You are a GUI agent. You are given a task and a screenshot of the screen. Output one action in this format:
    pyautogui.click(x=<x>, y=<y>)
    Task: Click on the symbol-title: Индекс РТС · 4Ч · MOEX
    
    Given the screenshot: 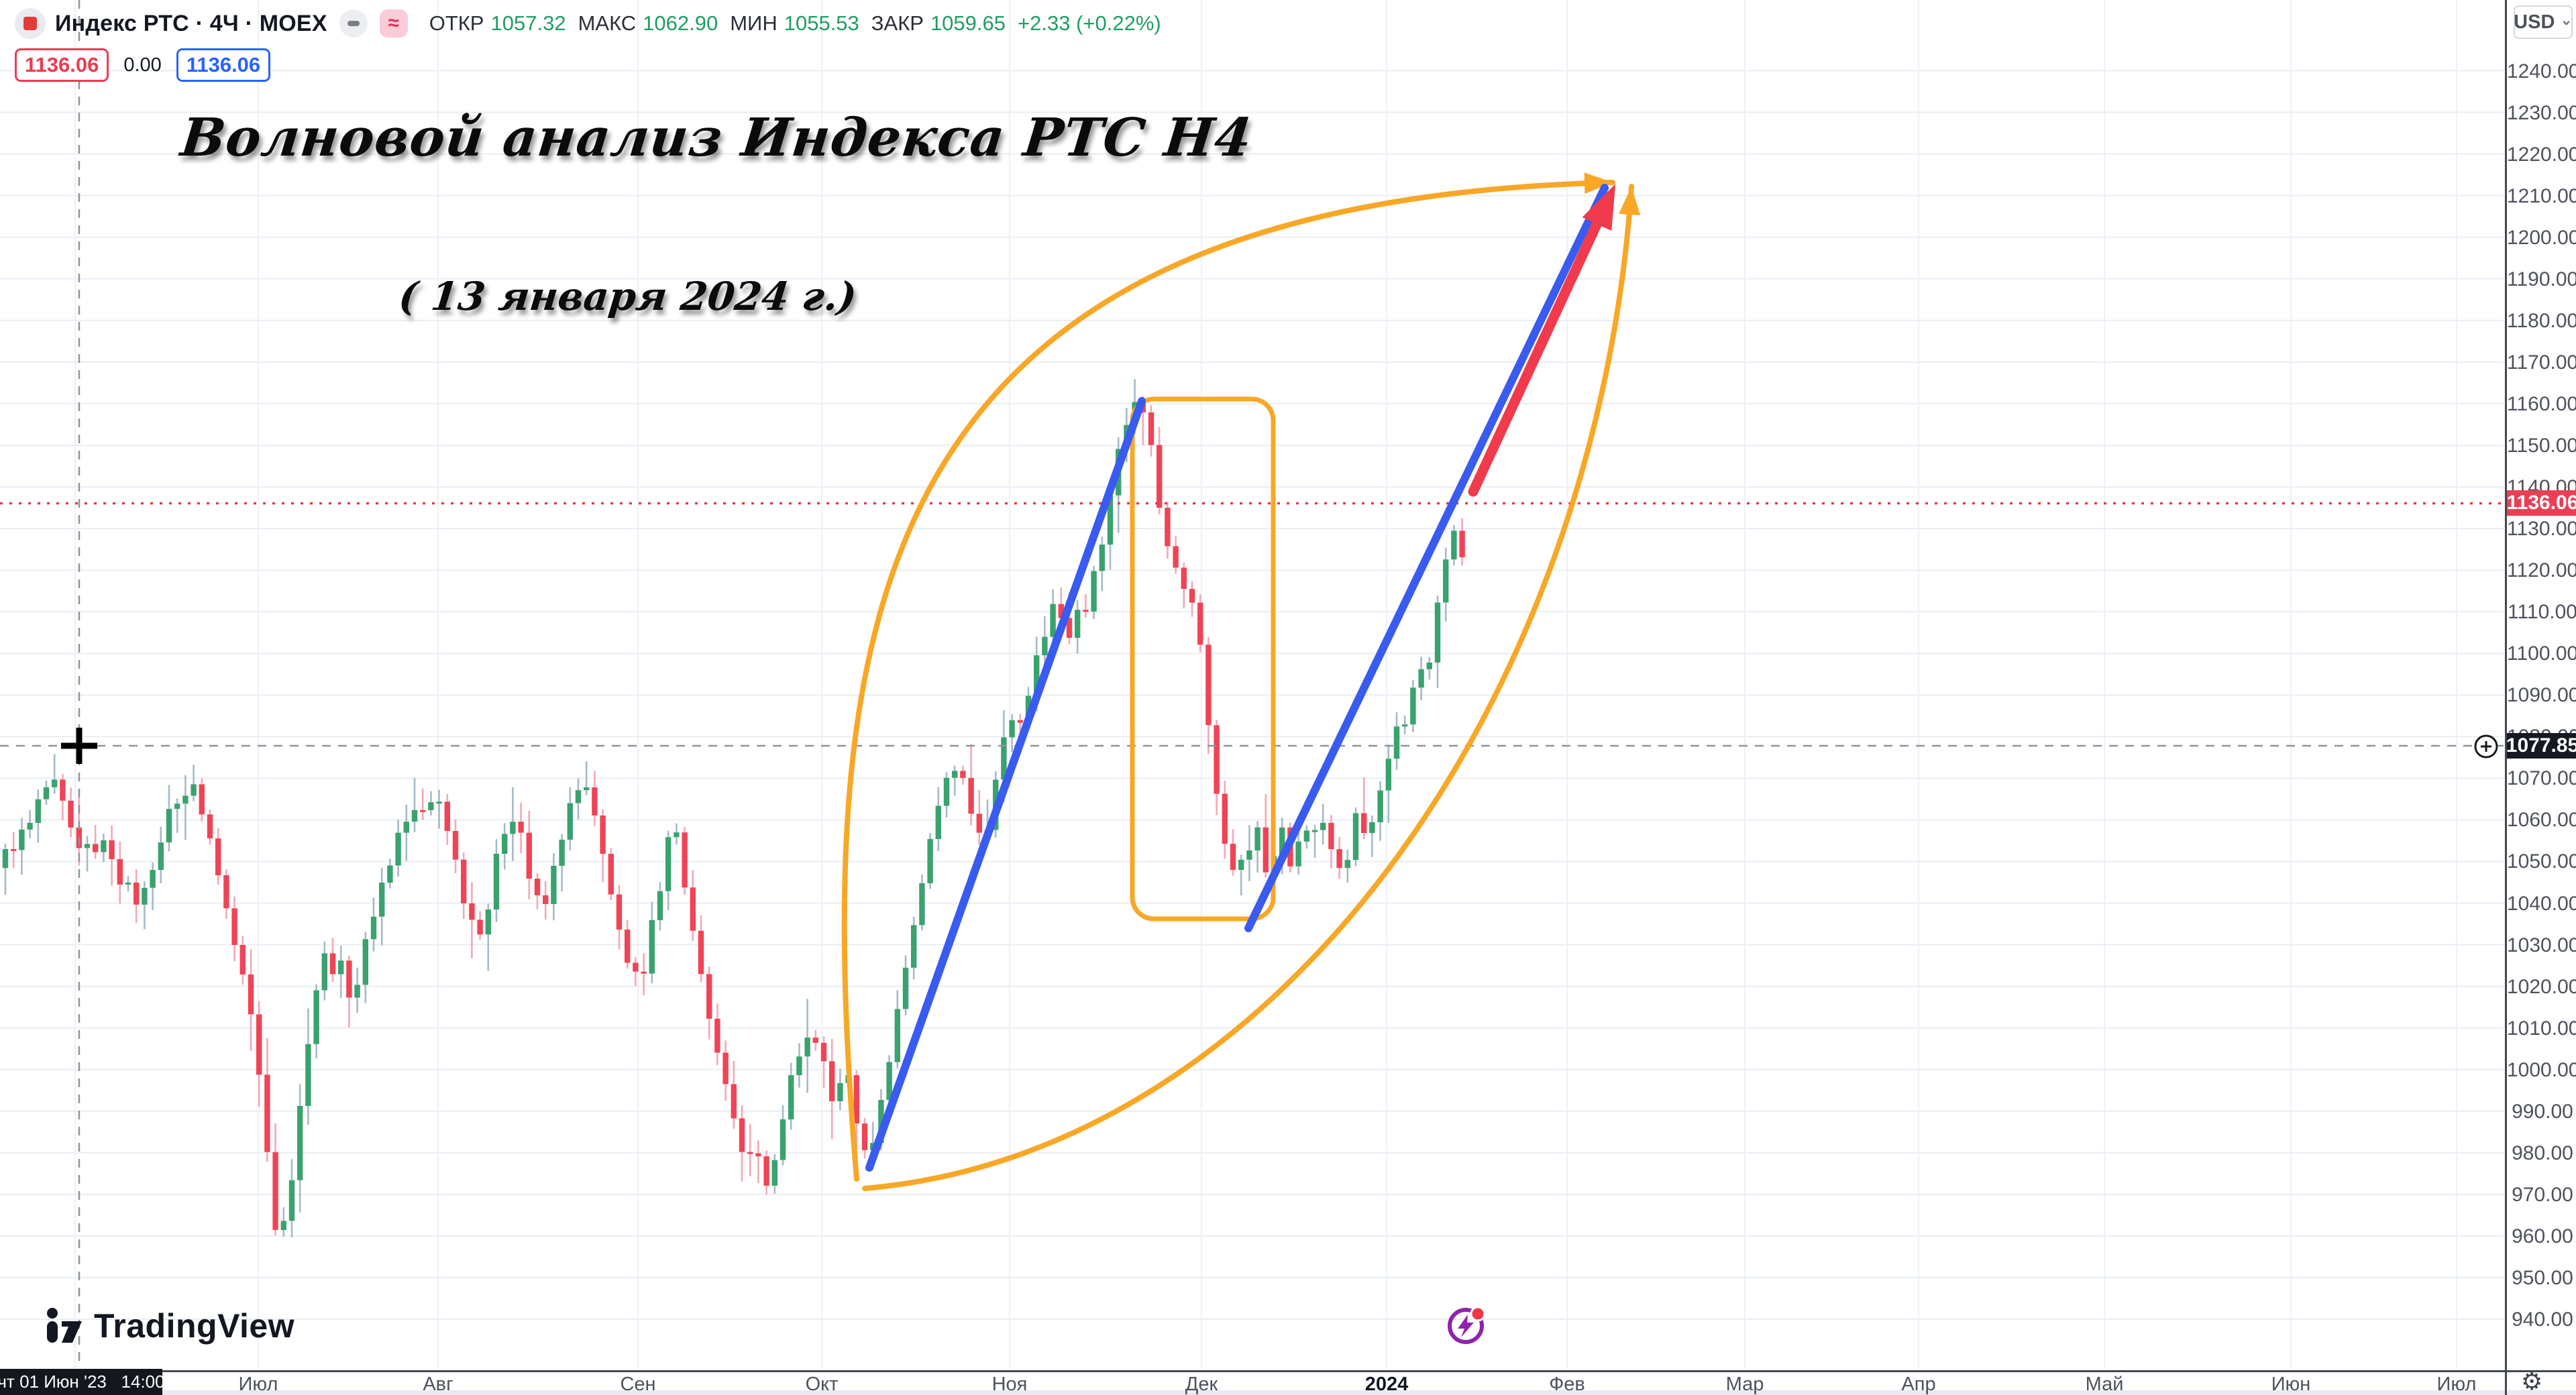 What is the action you would take?
    pyautogui.click(x=191, y=23)
    